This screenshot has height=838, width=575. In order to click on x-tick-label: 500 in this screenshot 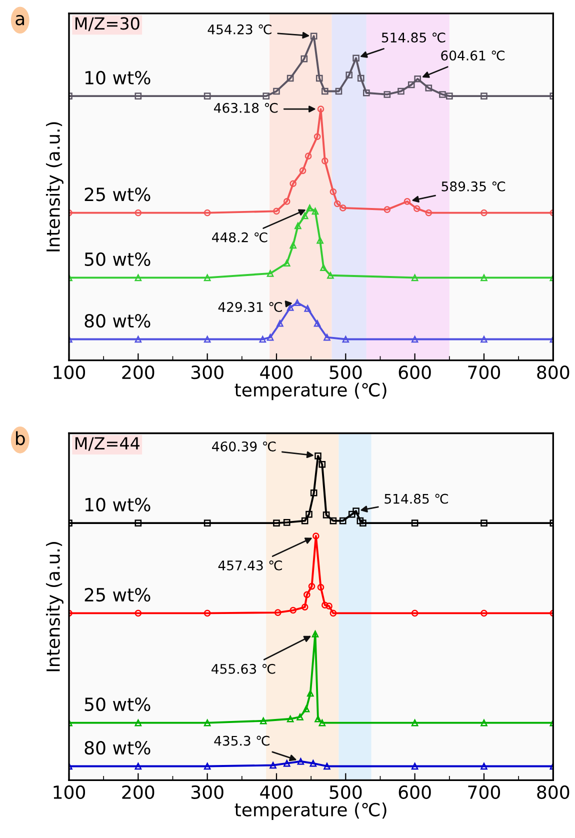, I will do `click(346, 373)`.